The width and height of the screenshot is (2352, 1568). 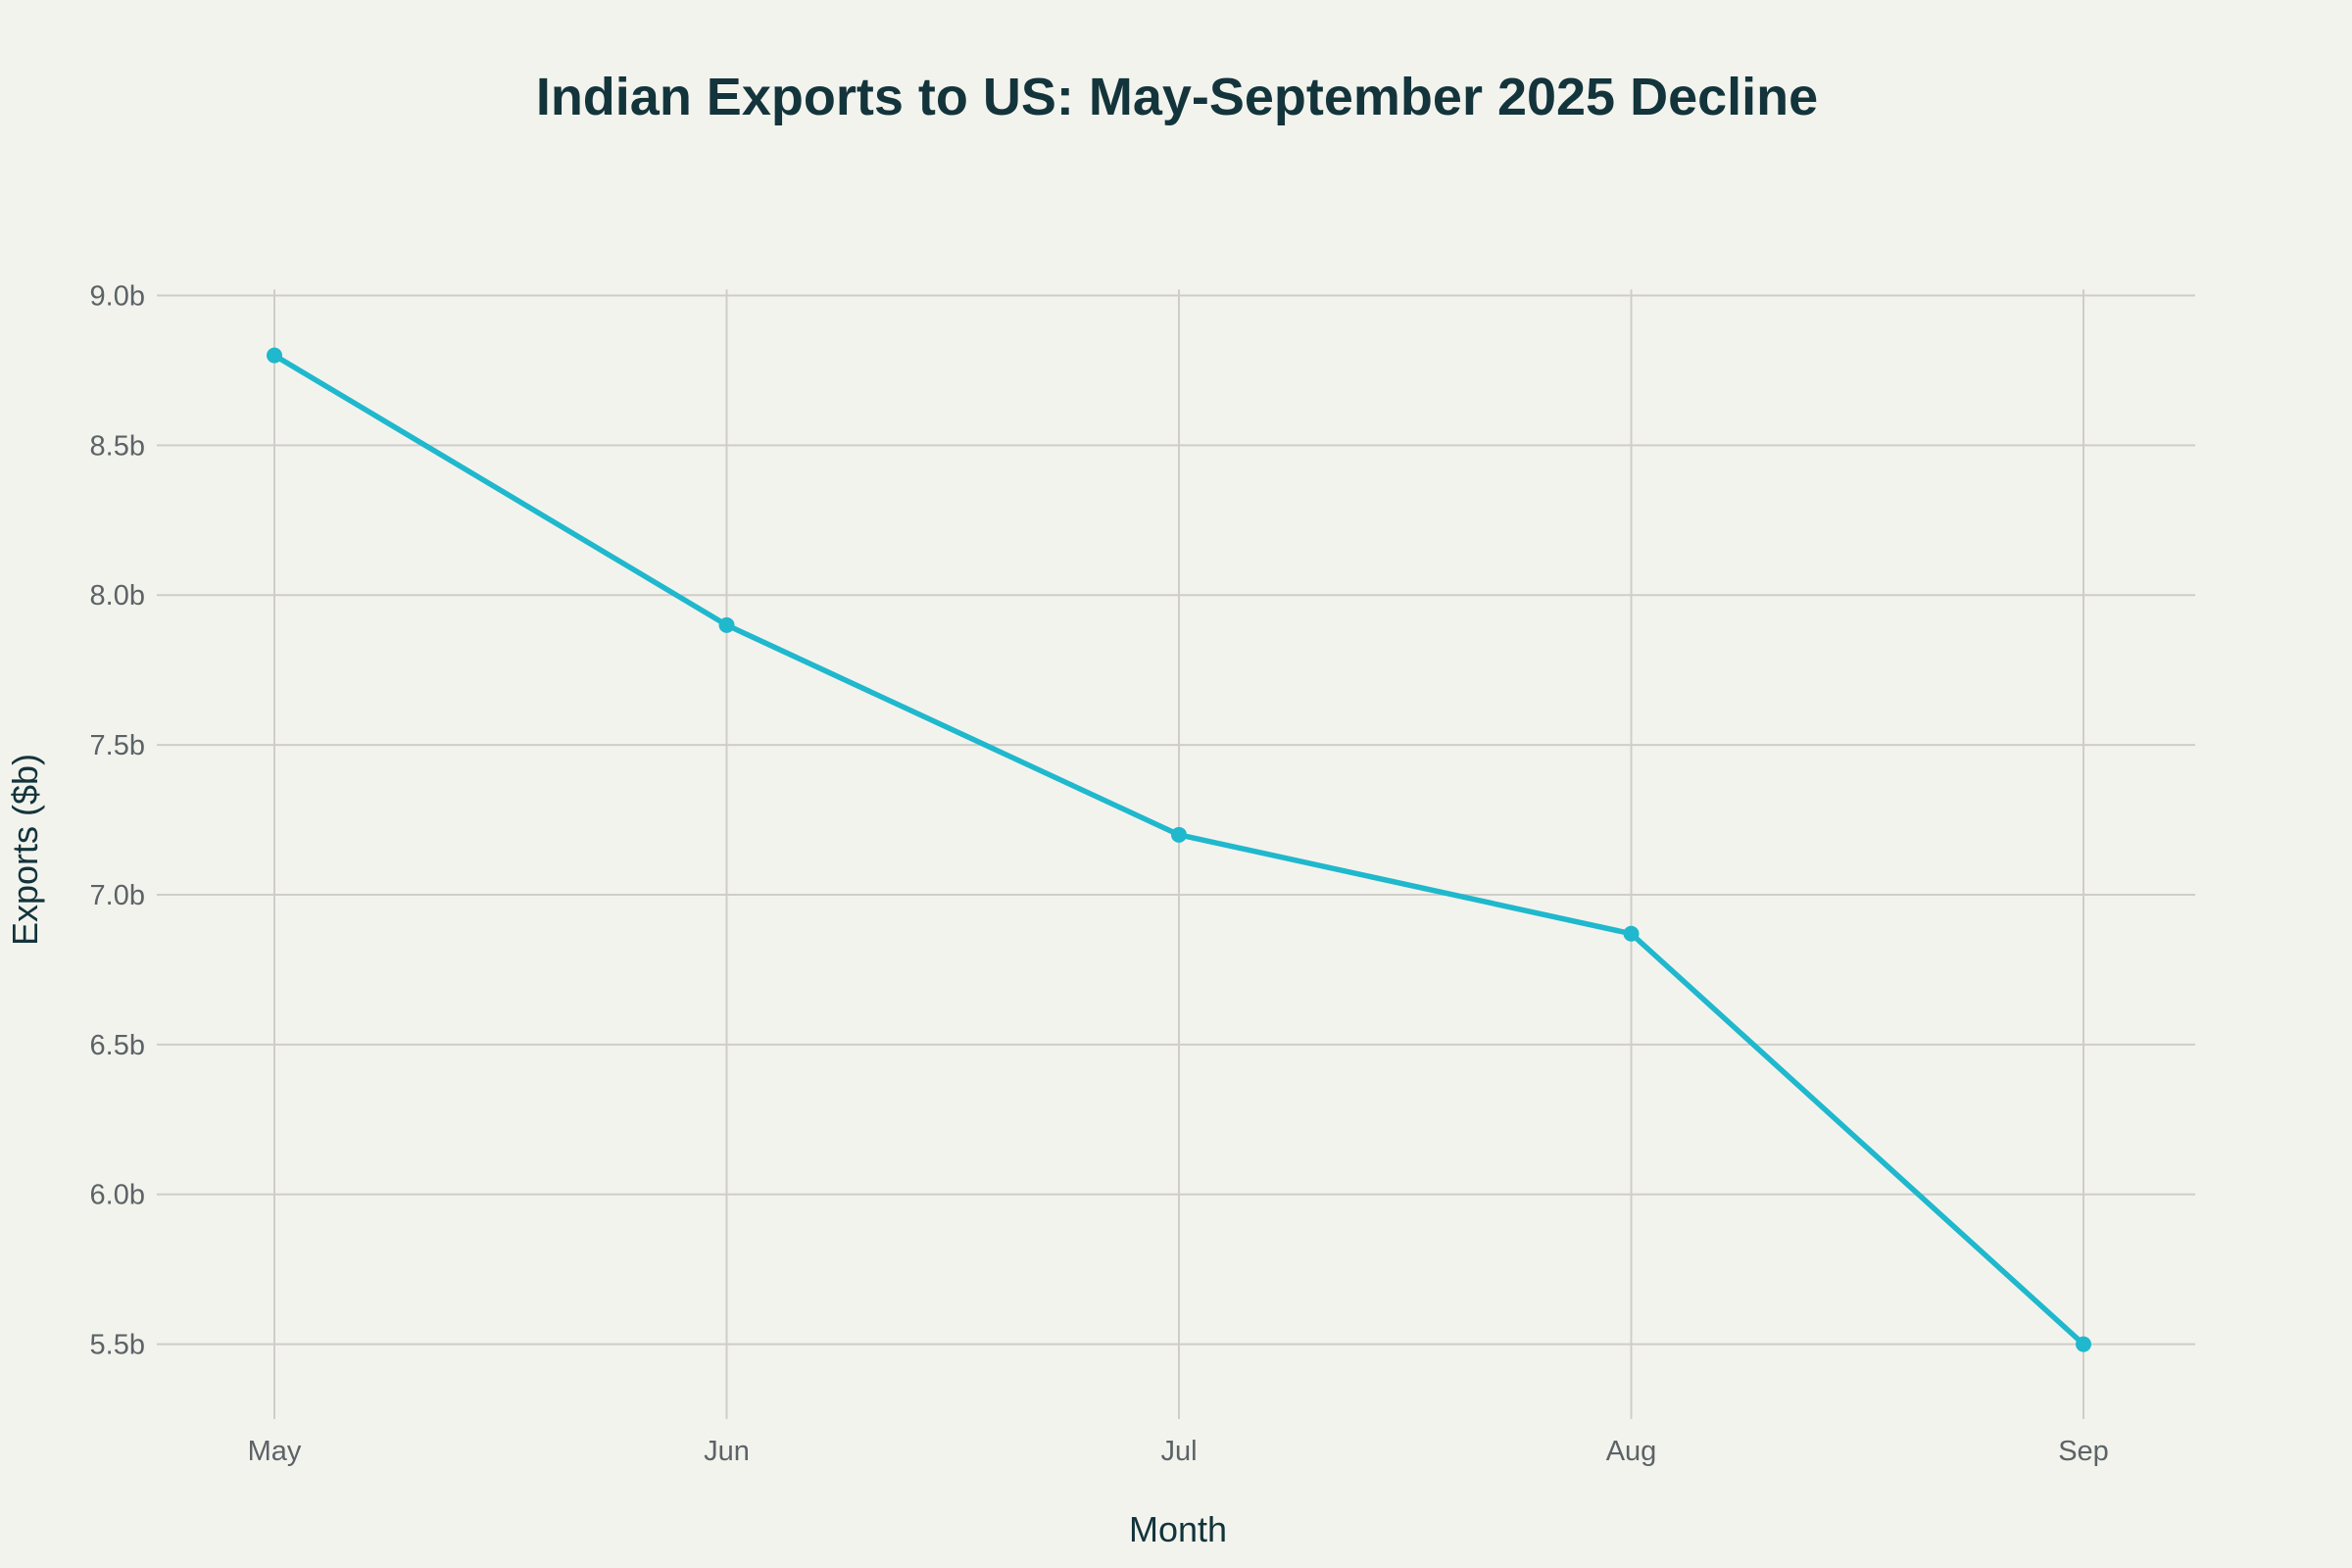 What do you see at coordinates (2083, 1344) in the screenshot?
I see `data-point-sep` at bounding box center [2083, 1344].